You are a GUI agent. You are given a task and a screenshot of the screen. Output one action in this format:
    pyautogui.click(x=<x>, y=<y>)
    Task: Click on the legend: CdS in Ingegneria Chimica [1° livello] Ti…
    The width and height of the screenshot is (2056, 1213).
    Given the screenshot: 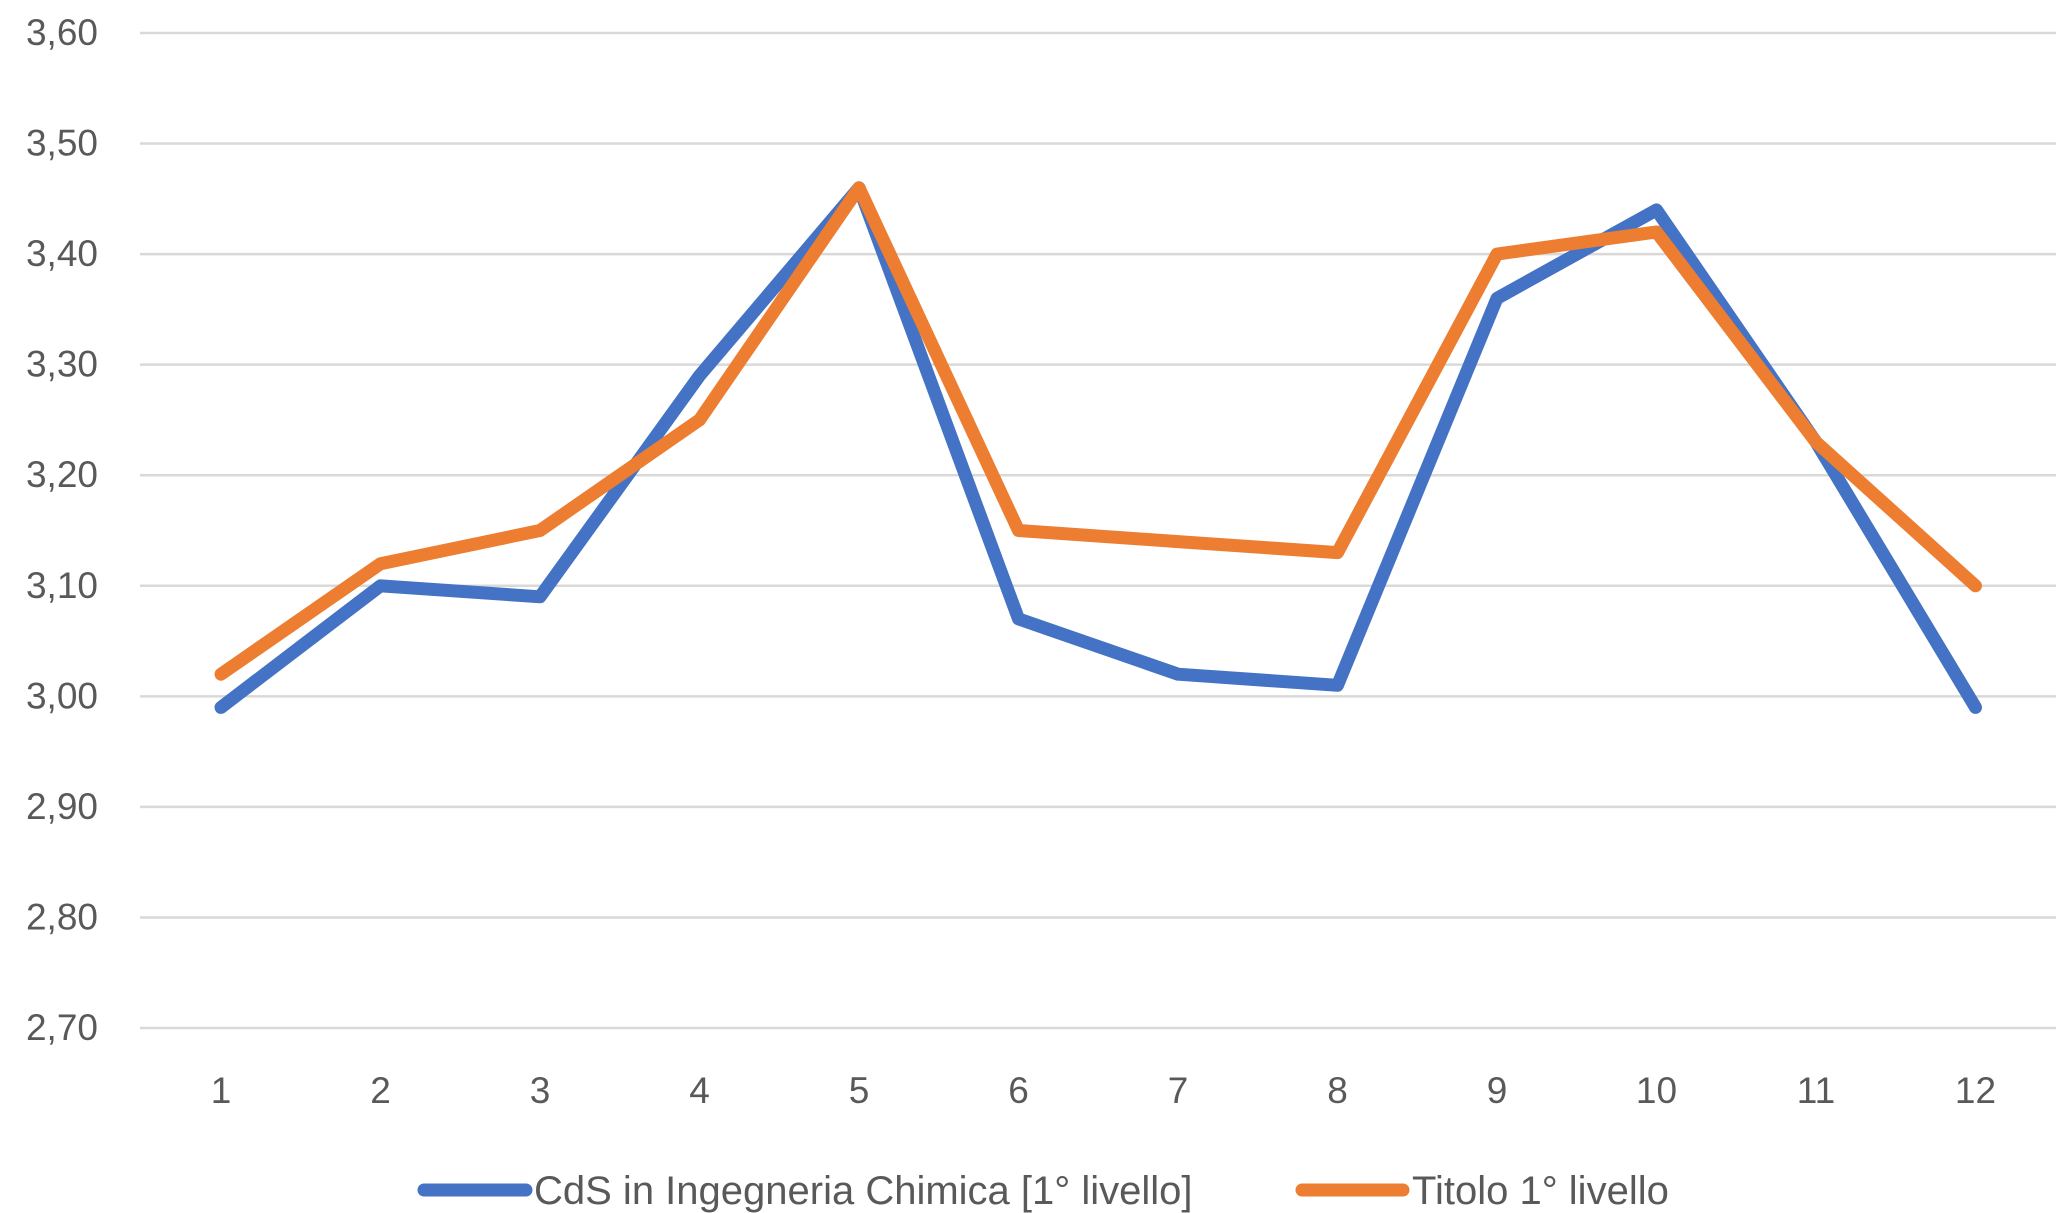 What is the action you would take?
    pyautogui.click(x=1043, y=1191)
    